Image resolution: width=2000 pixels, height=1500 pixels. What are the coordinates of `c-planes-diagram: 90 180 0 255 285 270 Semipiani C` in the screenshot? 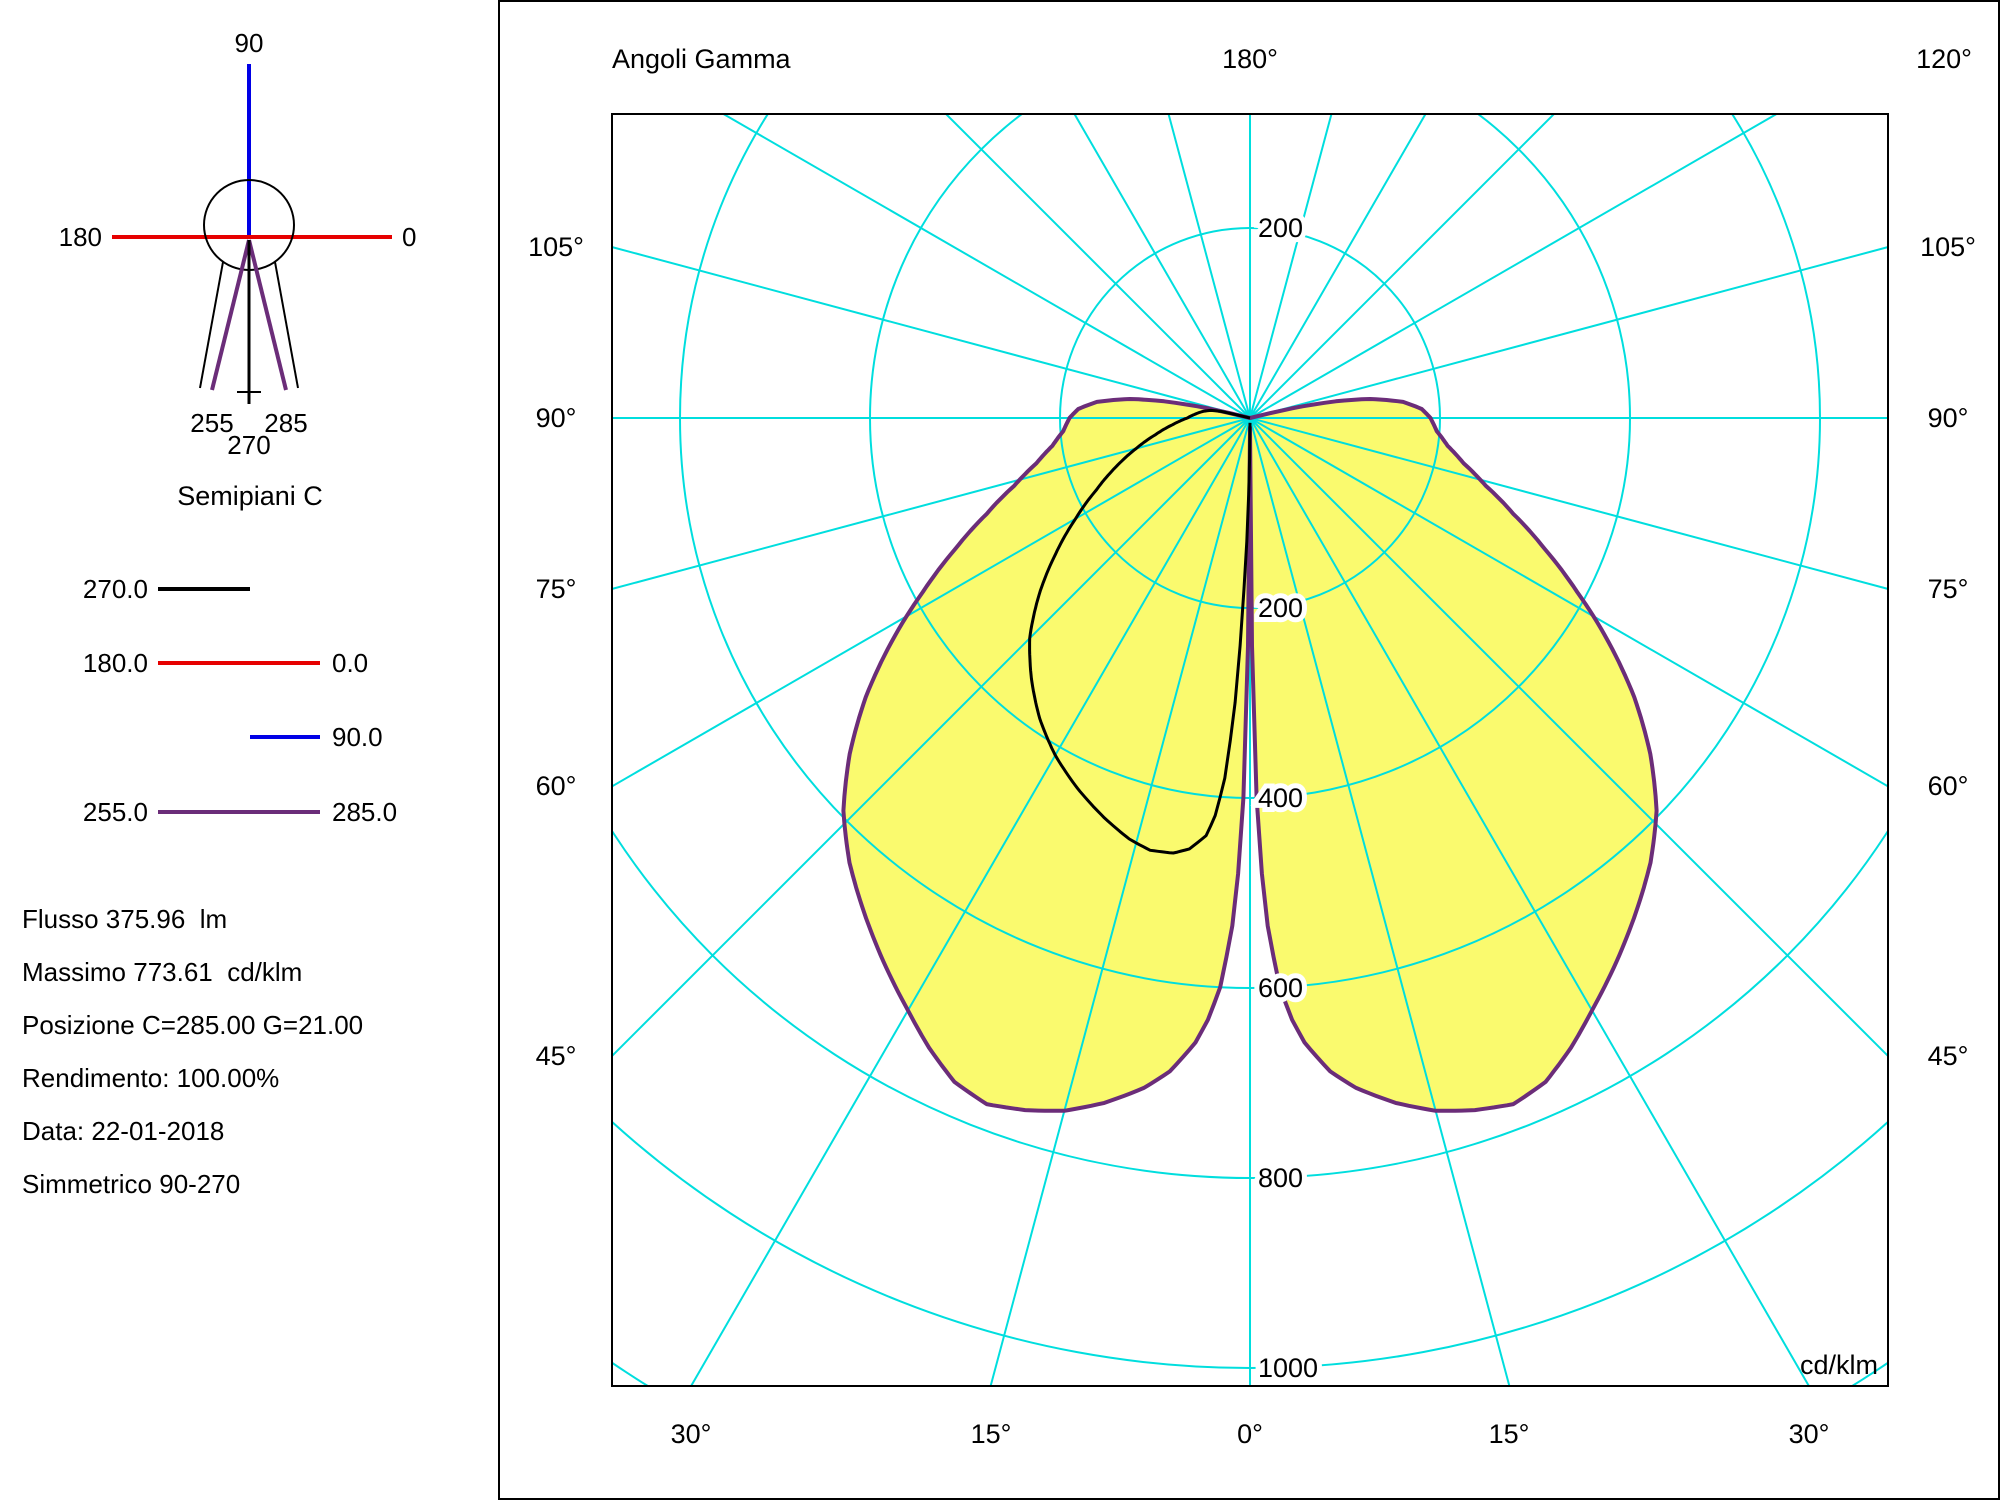 It's located at (238, 269).